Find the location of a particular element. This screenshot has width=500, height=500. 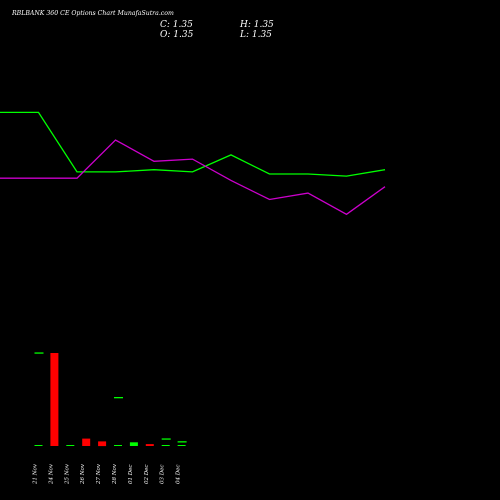

close-value: C: 1.35 is located at coordinates (176, 25).